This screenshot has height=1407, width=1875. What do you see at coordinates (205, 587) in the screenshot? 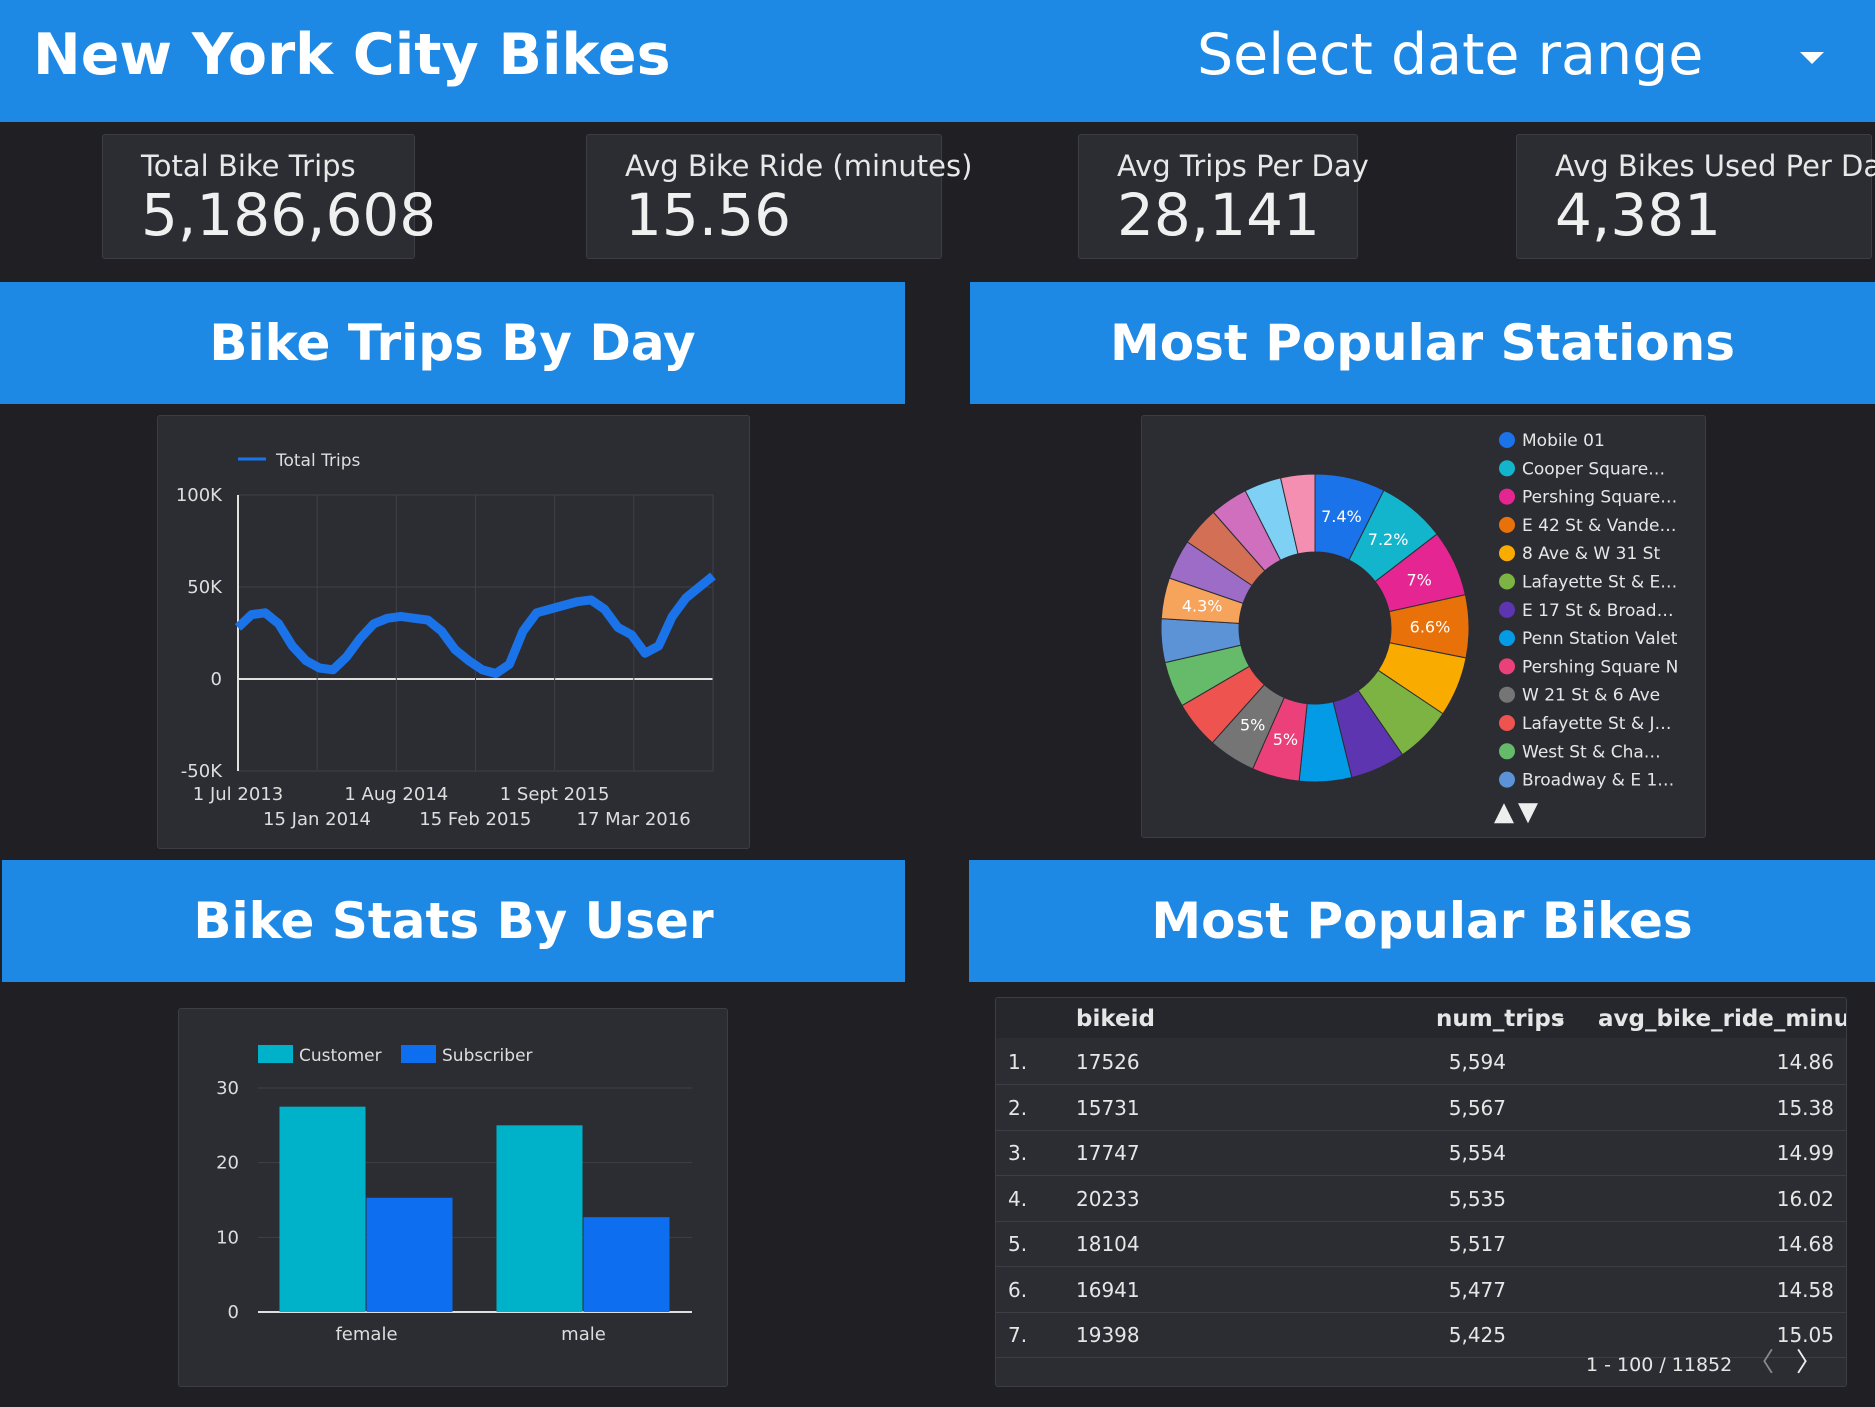
I see `y-tick-label: 50K` at bounding box center [205, 587].